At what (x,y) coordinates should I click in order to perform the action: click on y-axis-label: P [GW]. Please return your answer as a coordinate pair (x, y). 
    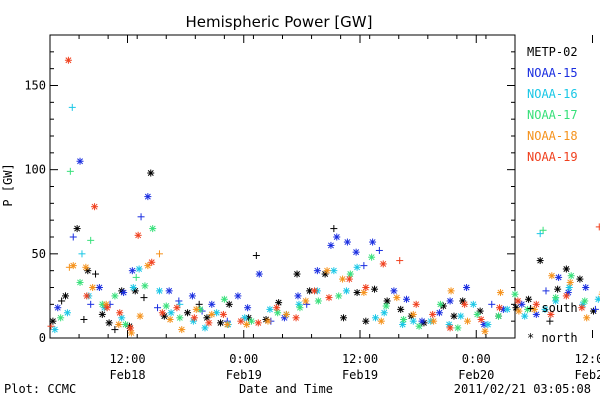
    Looking at the image, I should click on (8, 184).